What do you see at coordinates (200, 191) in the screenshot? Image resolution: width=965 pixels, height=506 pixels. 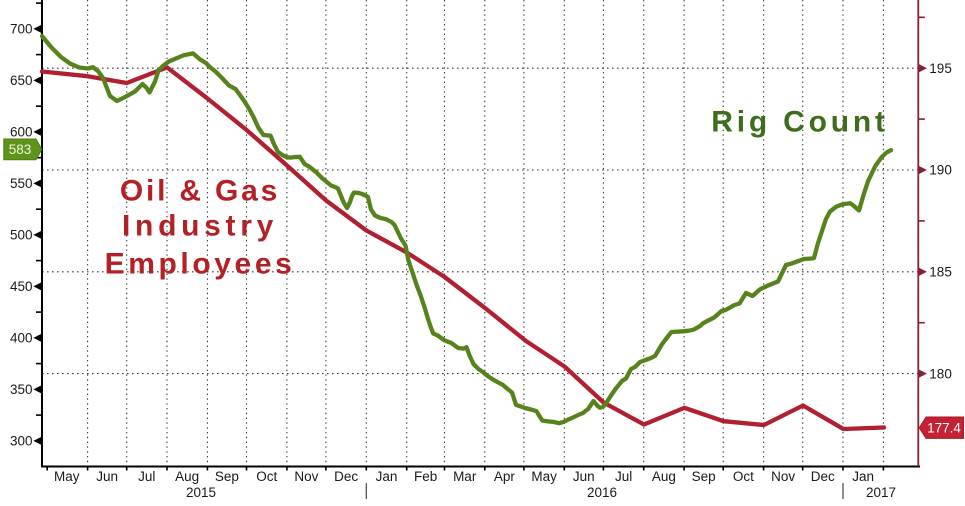 I see `svg-text: Oil & Gas` at bounding box center [200, 191].